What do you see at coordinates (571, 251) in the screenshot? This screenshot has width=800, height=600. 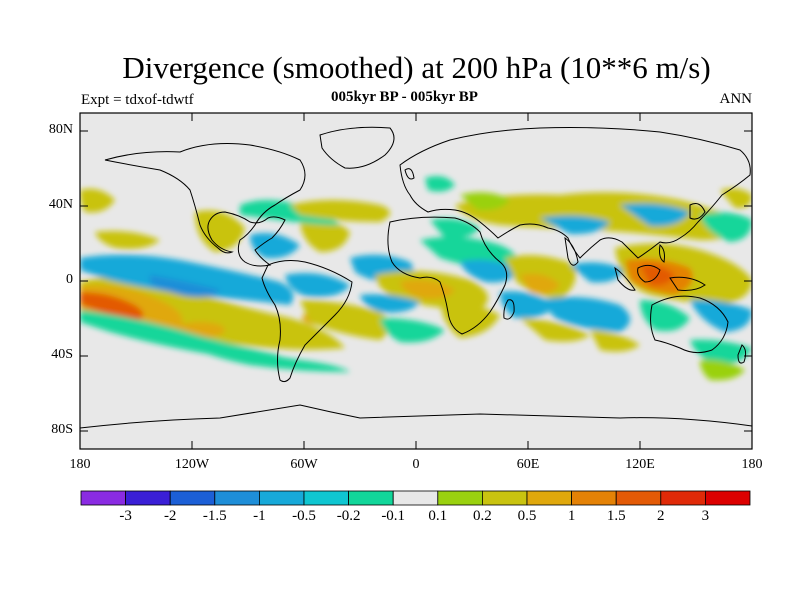 I see `coastline-india` at bounding box center [571, 251].